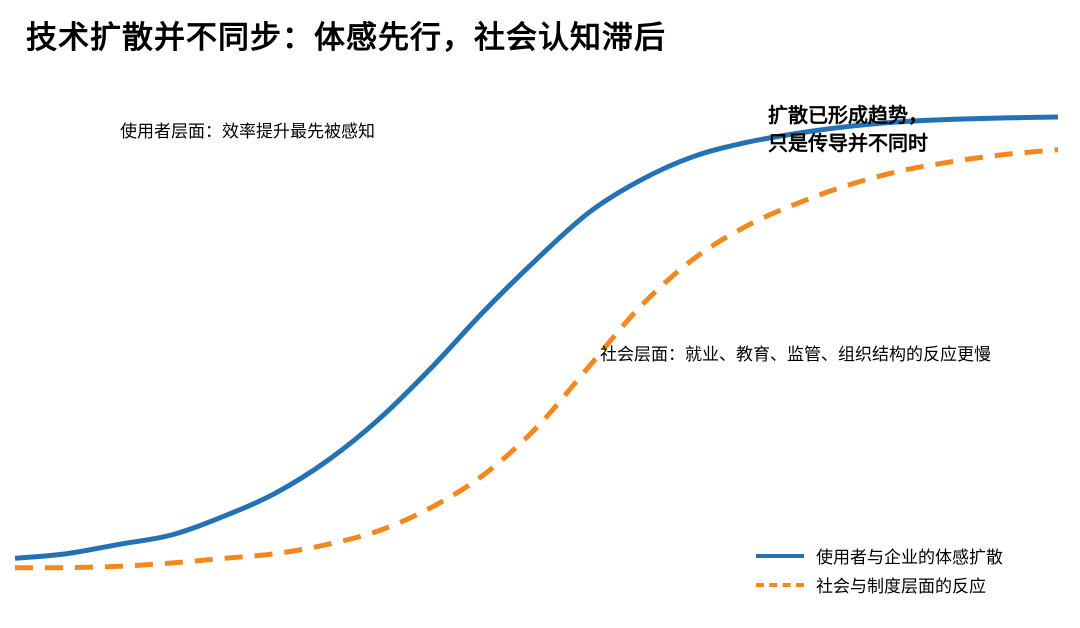  I want to click on annotation-trend-line-1: 扩散已形成趋势，, so click(848, 115).